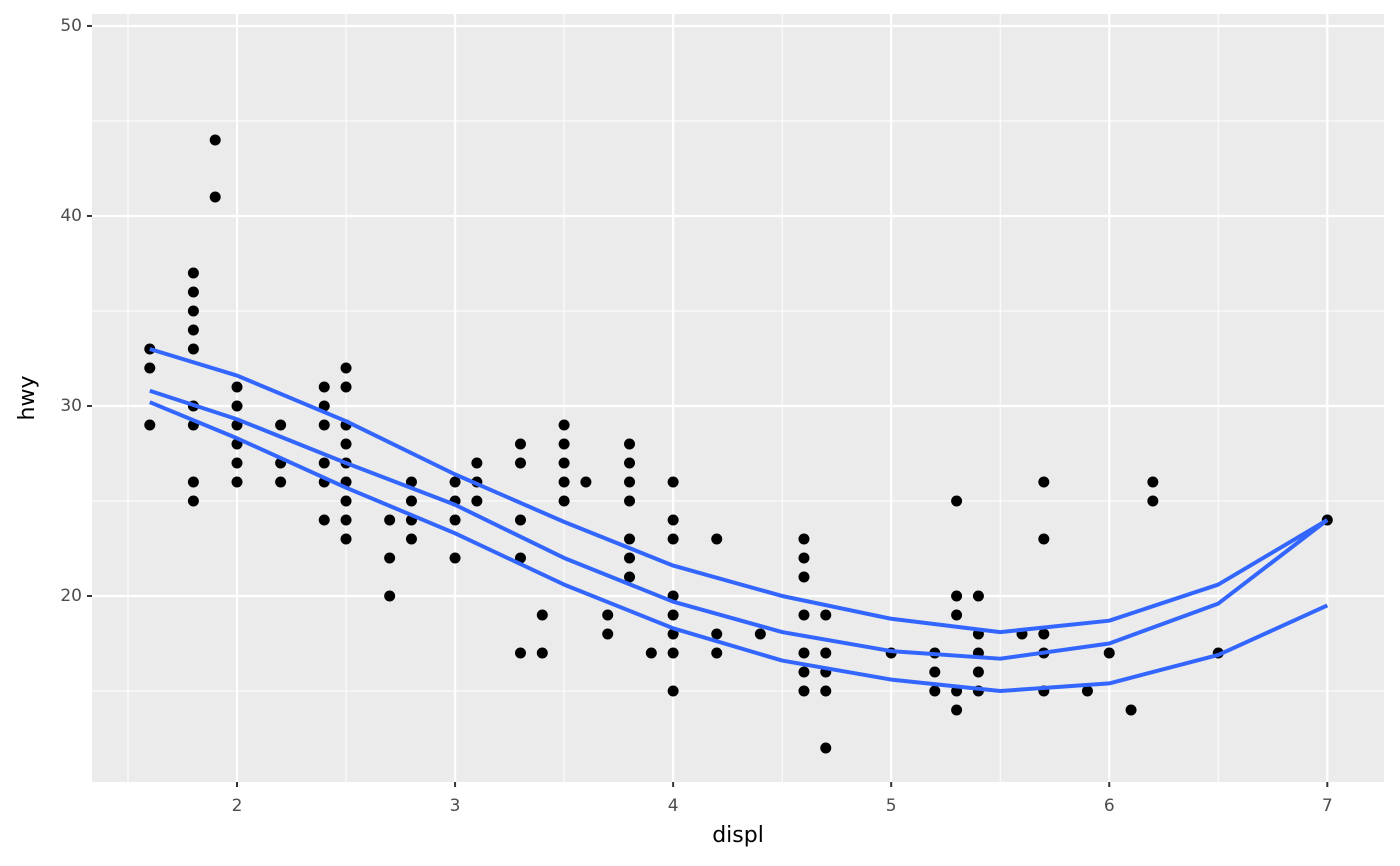  Describe the element at coordinates (71, 406) in the screenshot. I see `y-tick-label: 30` at that location.